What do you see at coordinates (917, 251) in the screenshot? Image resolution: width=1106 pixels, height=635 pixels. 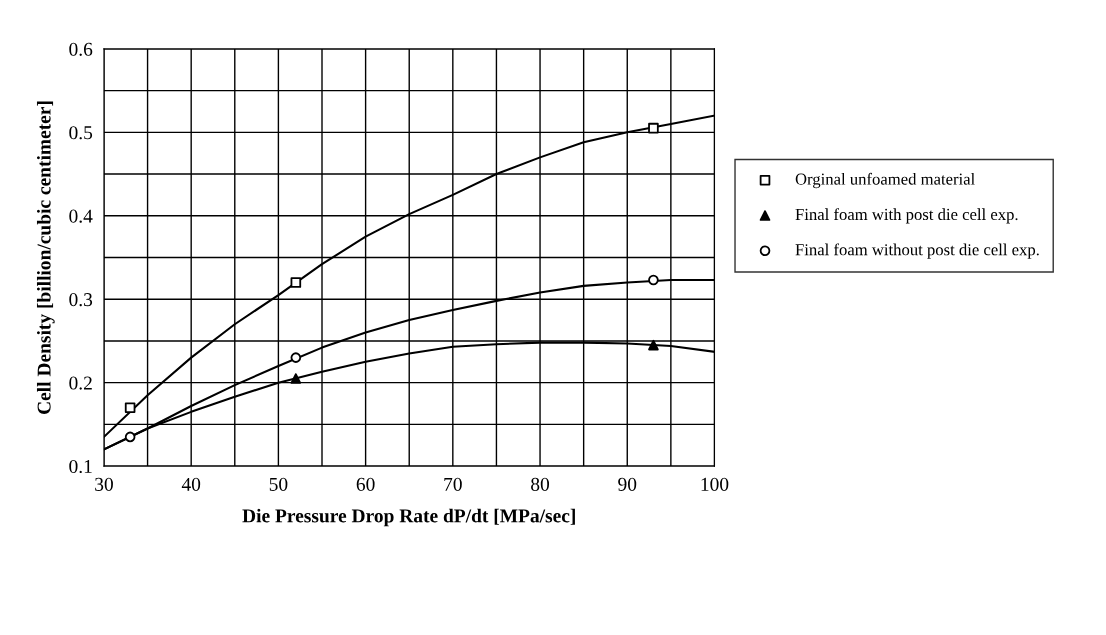 I see `legend-label: Final foam without post die cell exp.` at bounding box center [917, 251].